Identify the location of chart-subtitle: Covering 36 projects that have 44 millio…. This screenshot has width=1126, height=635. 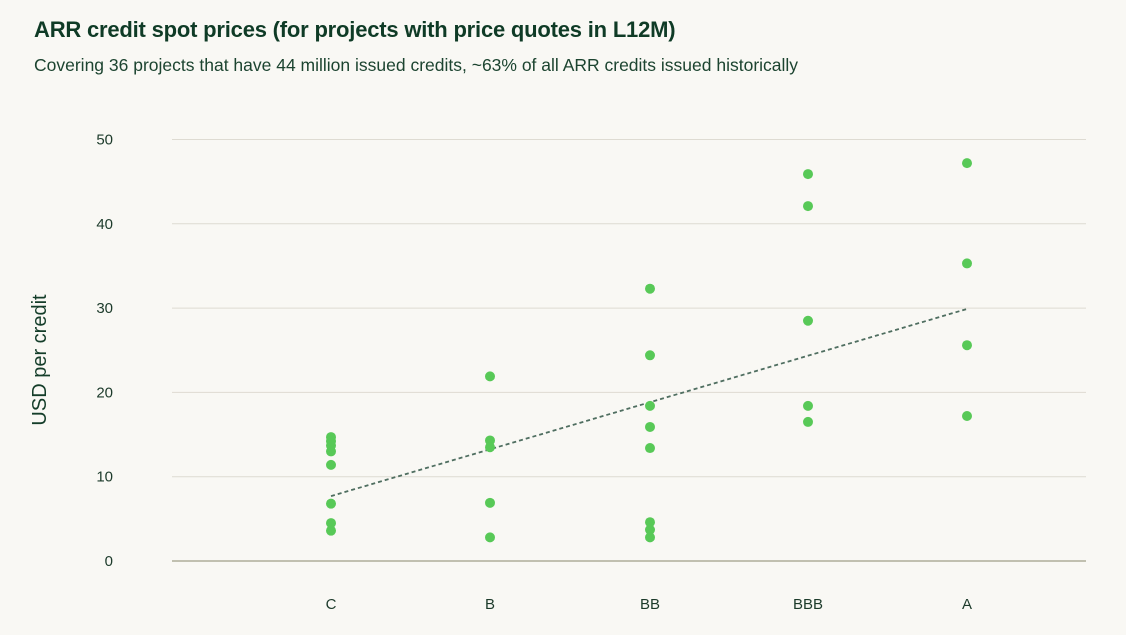
(416, 65).